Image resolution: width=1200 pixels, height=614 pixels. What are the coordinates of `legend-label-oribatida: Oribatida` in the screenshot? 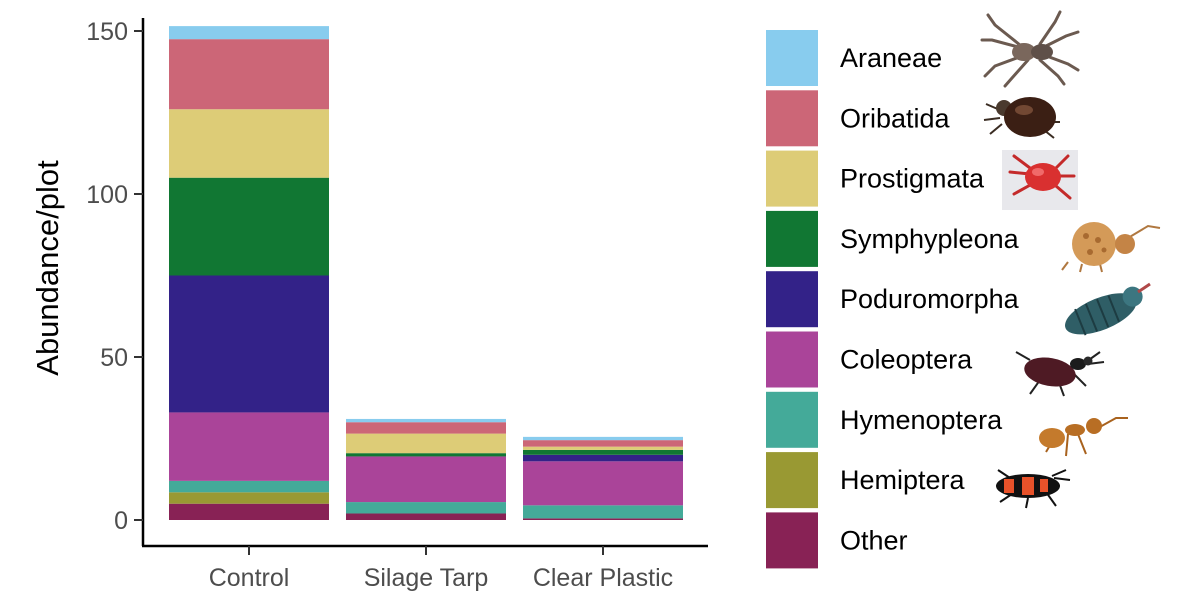 It's located at (895, 118).